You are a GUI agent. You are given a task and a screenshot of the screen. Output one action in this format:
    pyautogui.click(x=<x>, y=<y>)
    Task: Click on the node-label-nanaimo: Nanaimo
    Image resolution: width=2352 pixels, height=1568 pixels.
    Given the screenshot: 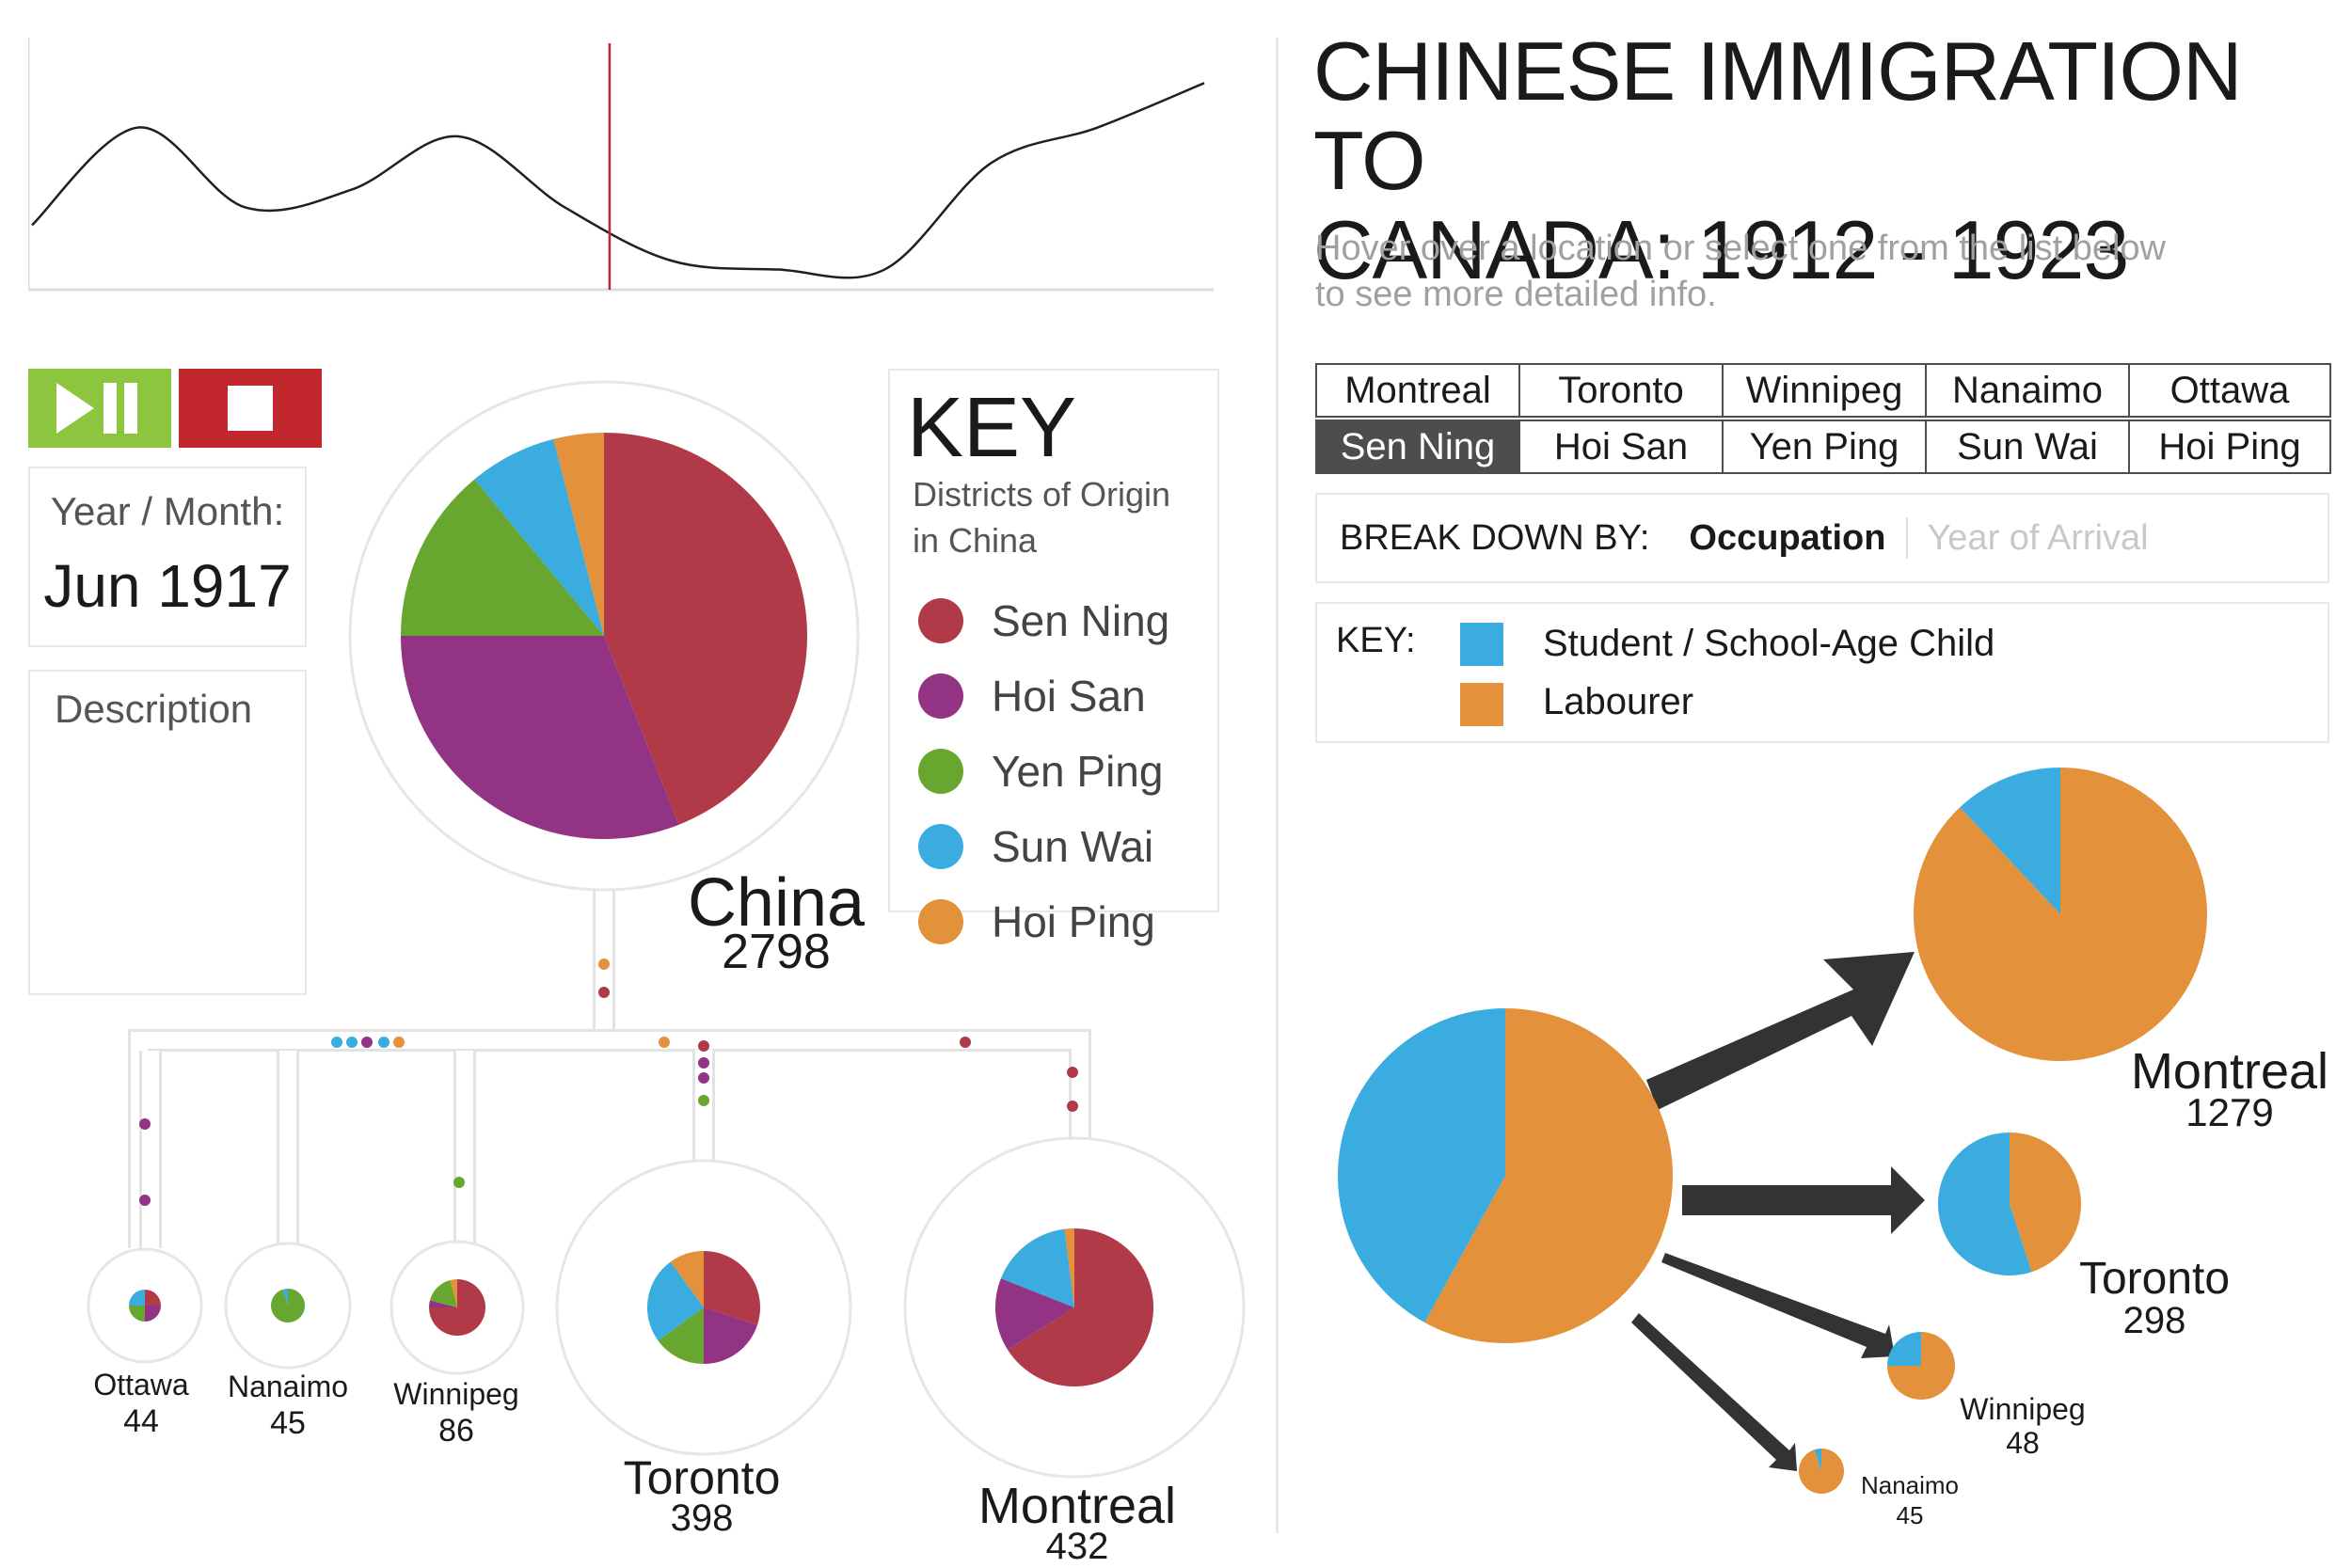 What is the action you would take?
    pyautogui.click(x=288, y=1386)
    